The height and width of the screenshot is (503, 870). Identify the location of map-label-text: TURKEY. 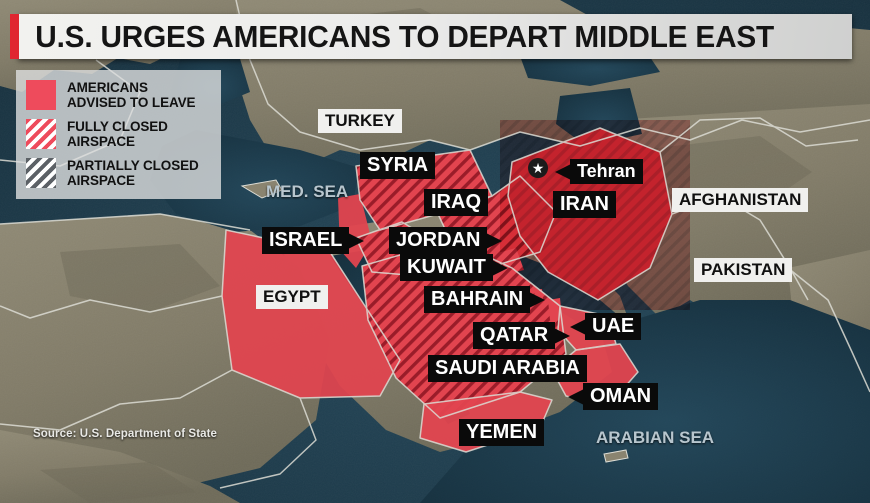
(360, 121).